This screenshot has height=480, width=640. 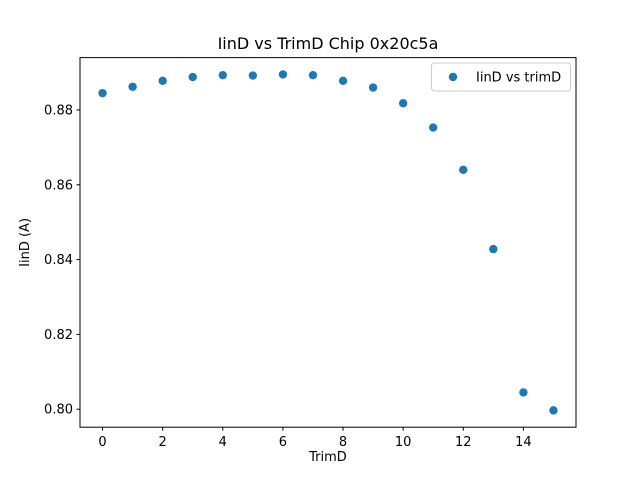 What do you see at coordinates (453, 77) in the screenshot?
I see `legend-marker-icon` at bounding box center [453, 77].